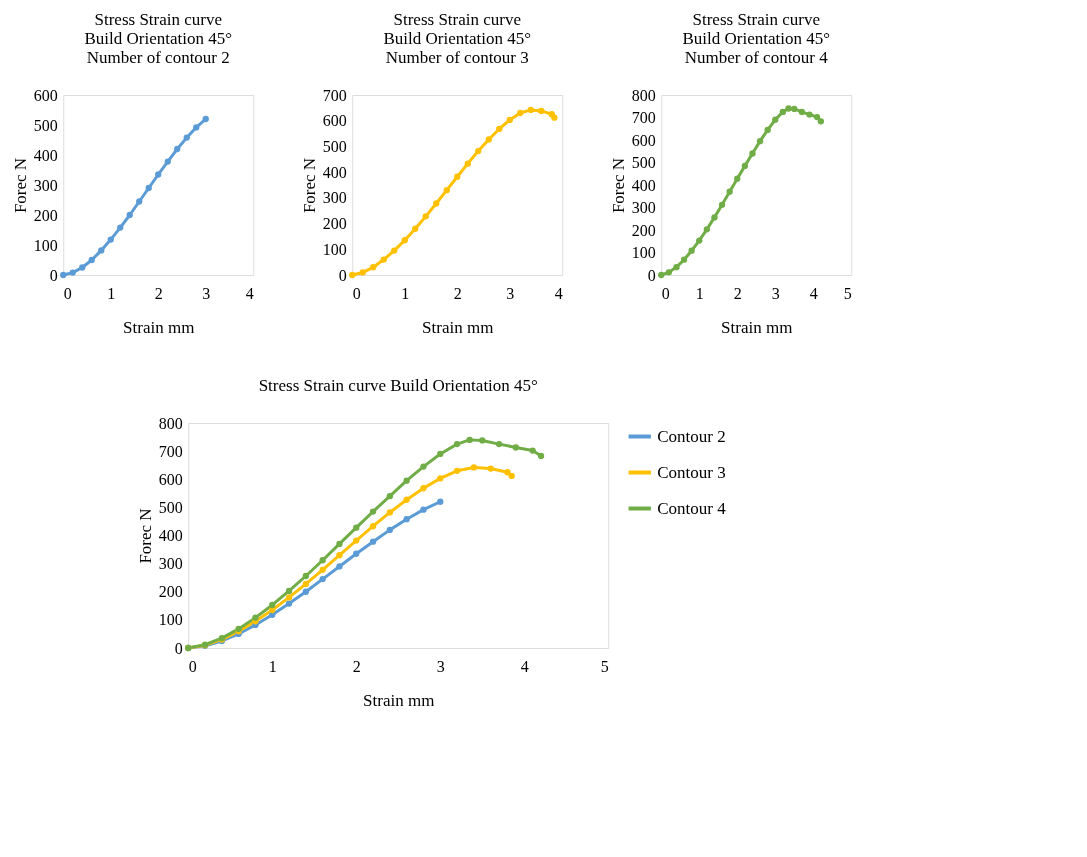  Describe the element at coordinates (334, 224) in the screenshot. I see `y-tick-label: 200` at that location.